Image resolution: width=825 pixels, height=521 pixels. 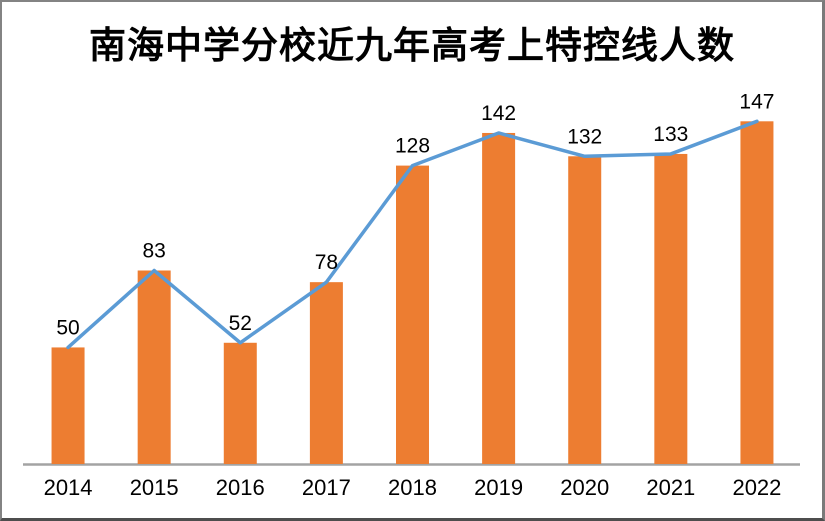 What do you see at coordinates (326, 262) in the screenshot?
I see `data-label-2017: 78` at bounding box center [326, 262].